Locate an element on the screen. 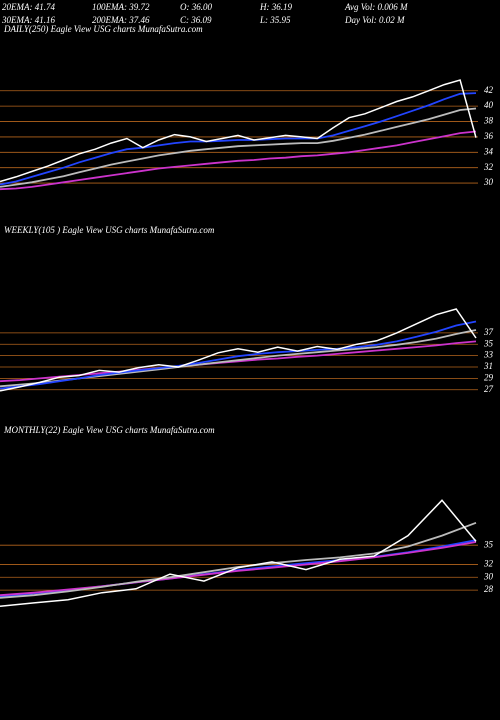 The width and height of the screenshot is (500, 720). y-tick-label: 36 is located at coordinates (488, 136).